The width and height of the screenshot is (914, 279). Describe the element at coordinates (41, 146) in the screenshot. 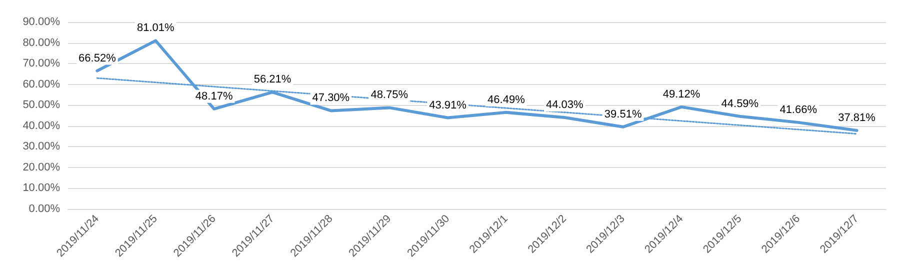

I see `y-tick-label: 30.00%` at that location.